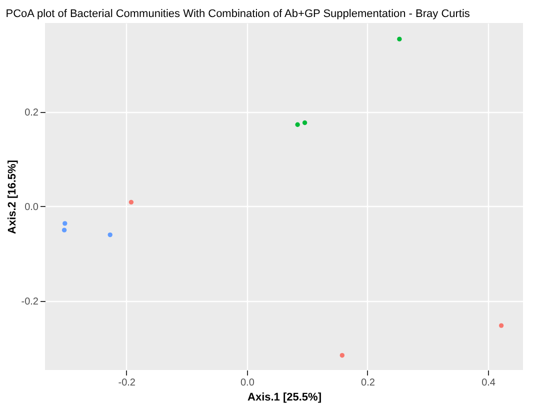 The width and height of the screenshot is (545, 407). I want to click on chart-title: PCoA plot of Bacterial Communities With Combination of Ab+GP Supplementation - Bray Curtis, so click(238, 14).